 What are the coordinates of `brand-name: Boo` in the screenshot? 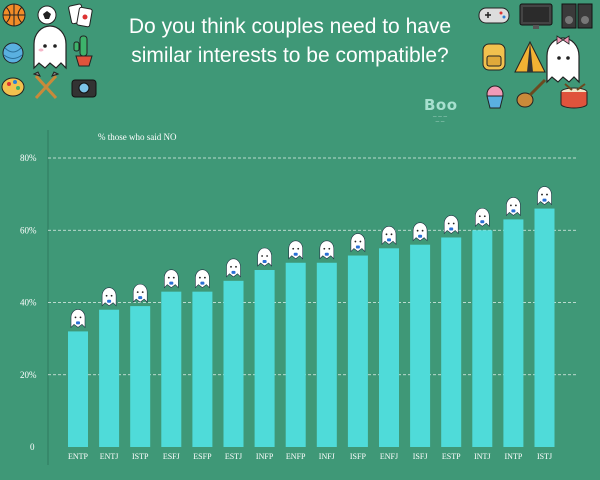 It's located at (441, 105).